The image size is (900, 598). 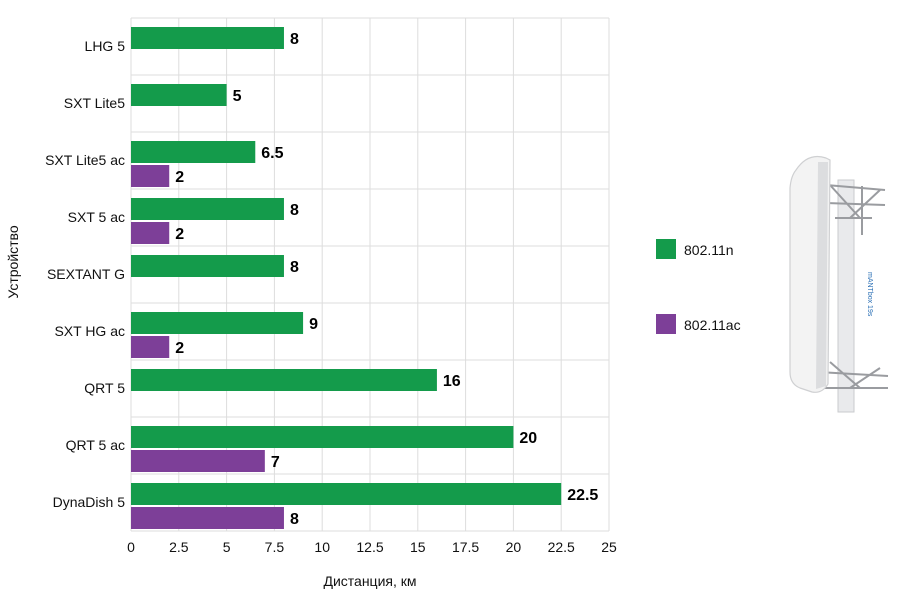 What do you see at coordinates (514, 547) in the screenshot?
I see `x-tick-label: 20` at bounding box center [514, 547].